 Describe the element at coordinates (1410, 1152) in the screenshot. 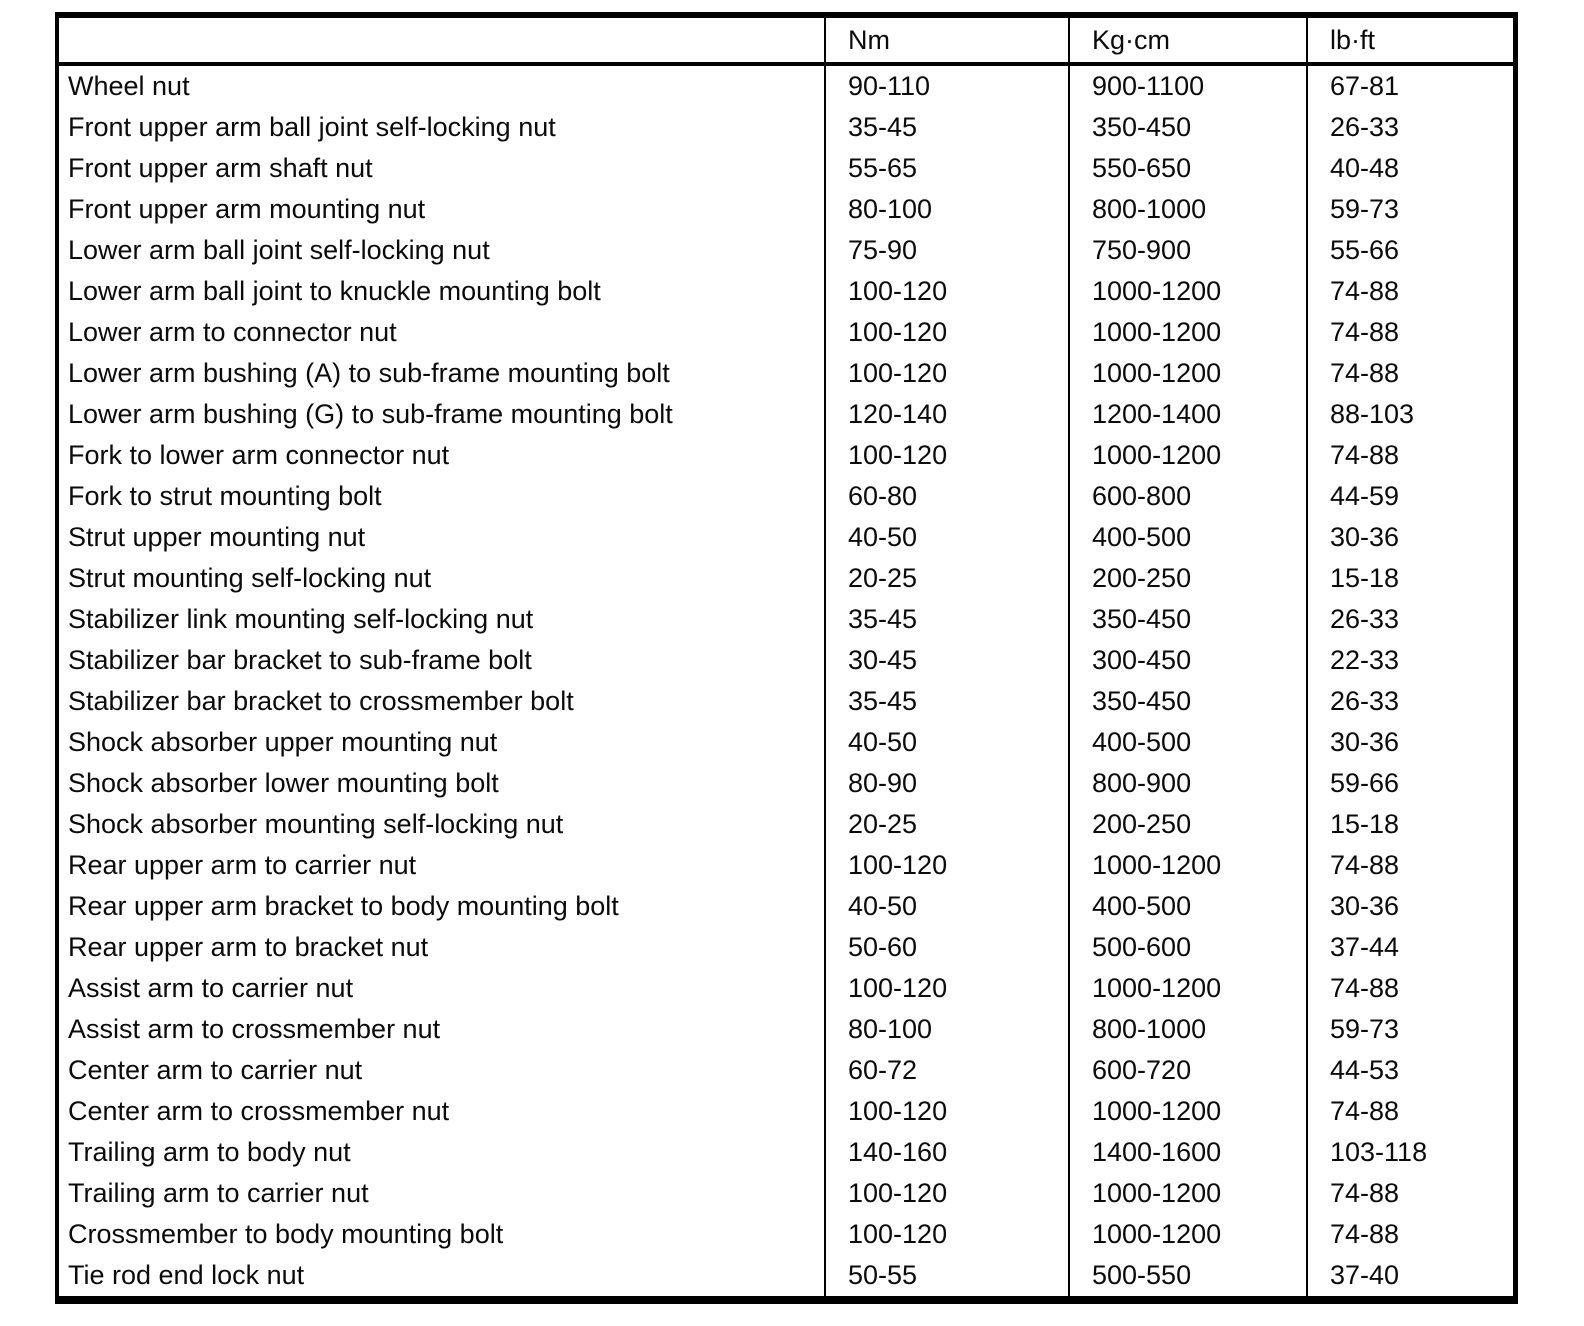

I see `lbft-value-cell: 103-118` at that location.